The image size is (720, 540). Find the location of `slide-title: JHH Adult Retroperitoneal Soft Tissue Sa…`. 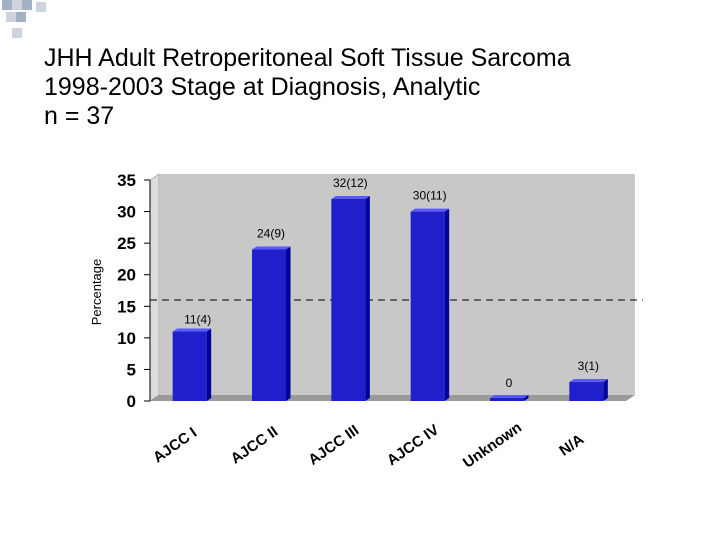

slide-title: JHH Adult Retroperitoneal Soft Tissue Sa… is located at coordinates (307, 87).